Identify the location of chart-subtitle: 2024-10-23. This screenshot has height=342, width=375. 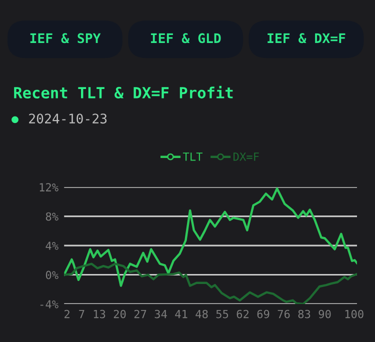
(68, 119).